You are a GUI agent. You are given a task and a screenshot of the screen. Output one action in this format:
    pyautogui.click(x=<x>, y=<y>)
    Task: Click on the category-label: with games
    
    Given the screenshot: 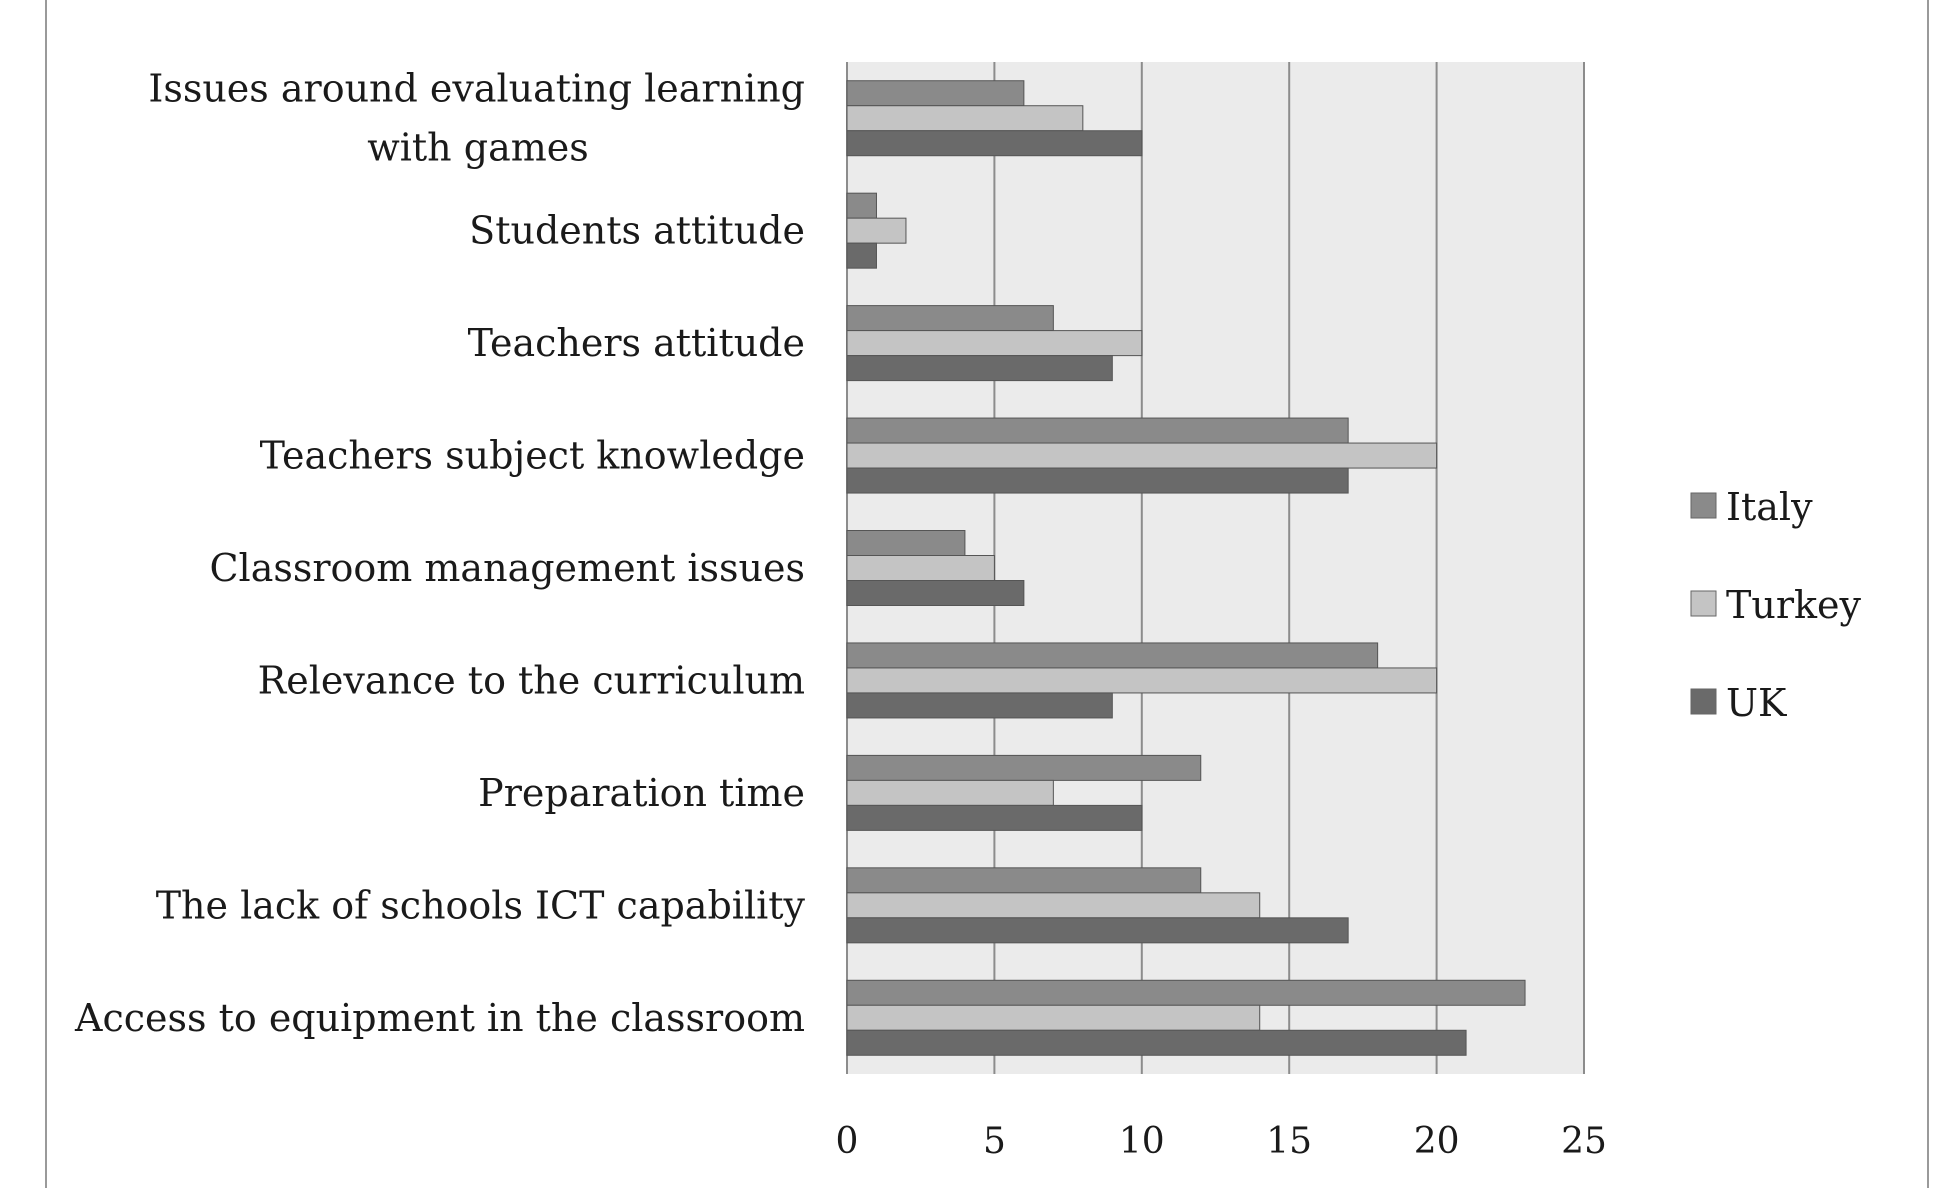 What is the action you would take?
    pyautogui.click(x=478, y=148)
    